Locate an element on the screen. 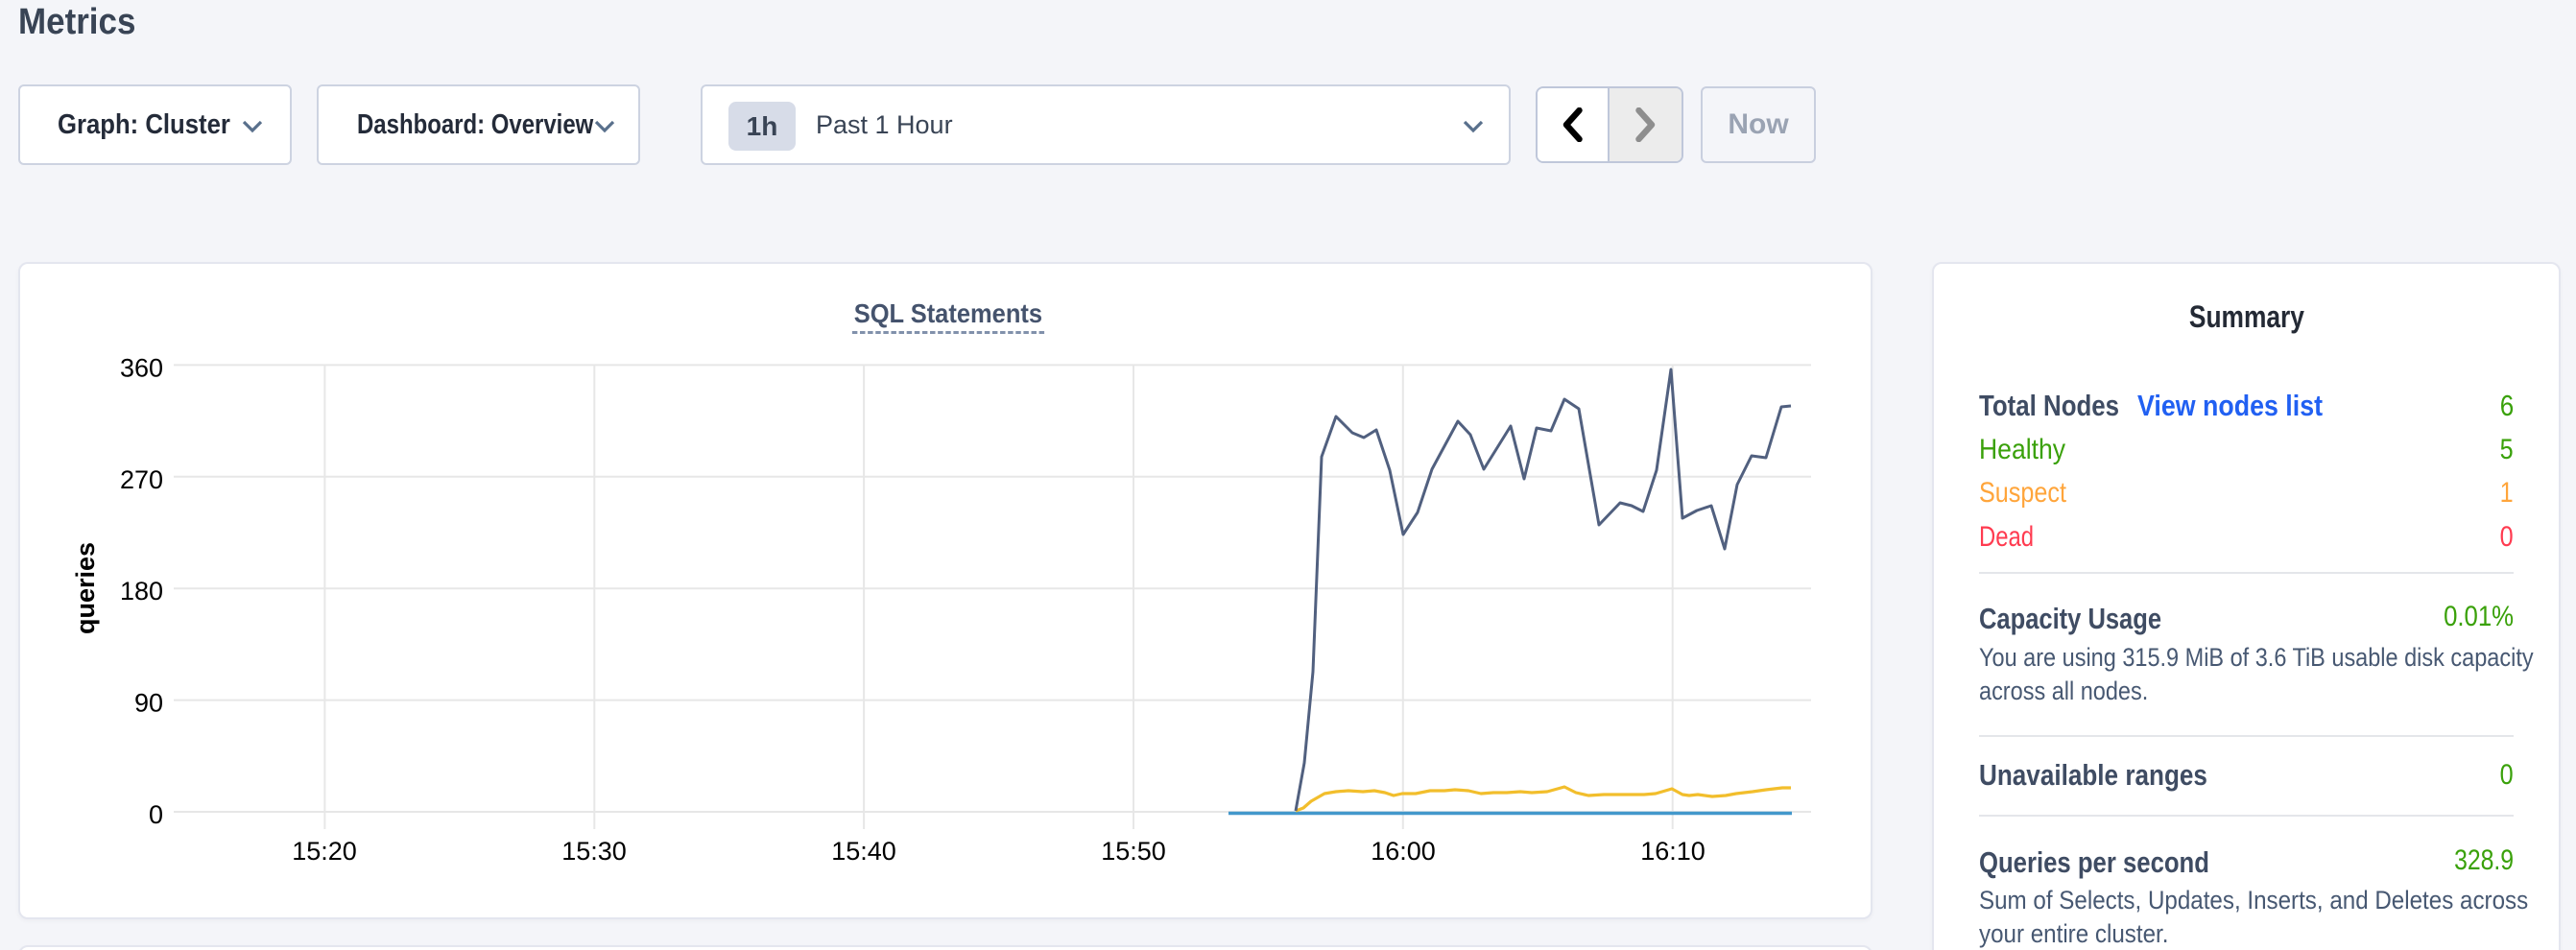 The height and width of the screenshot is (950, 2576). svg-text: queries is located at coordinates (85, 588).